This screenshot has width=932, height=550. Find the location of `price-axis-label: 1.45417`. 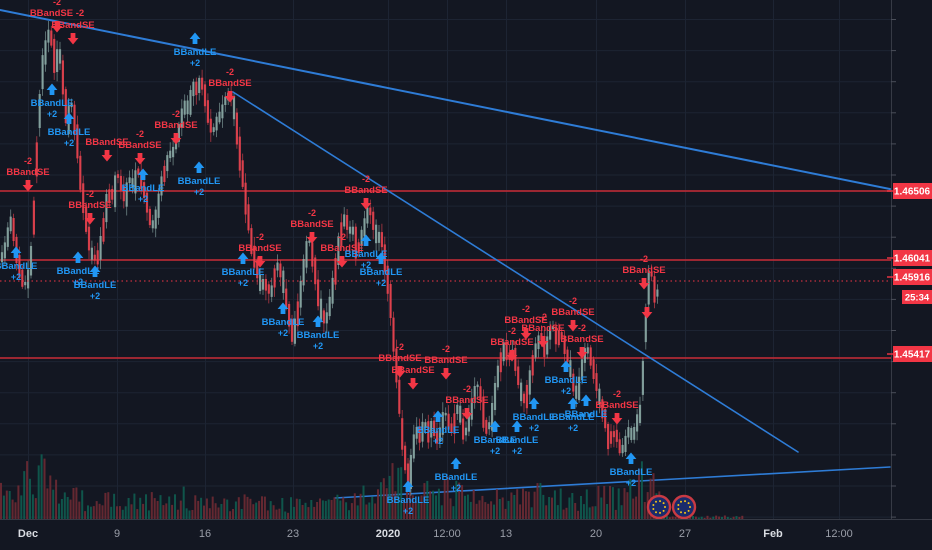

price-axis-label: 1.45417 is located at coordinates (909, 354).